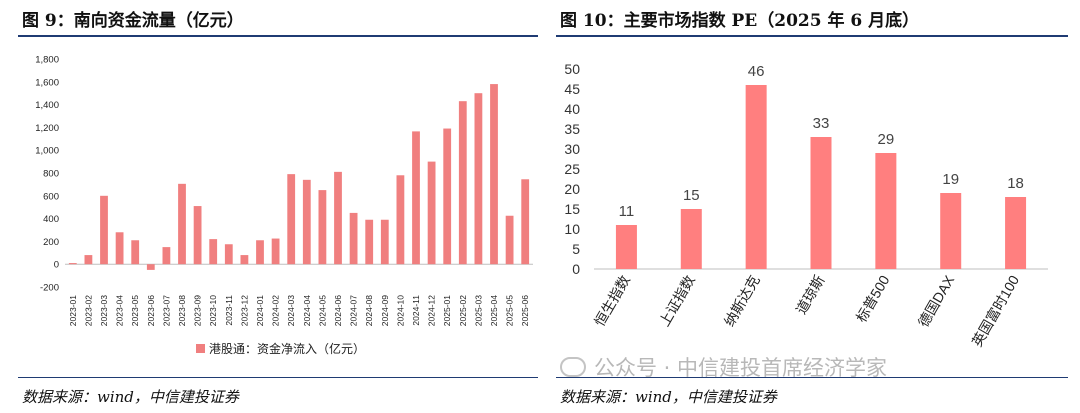 The width and height of the screenshot is (1080, 413). What do you see at coordinates (198, 310) in the screenshot?
I see `x-tick-label: 2023-09` at bounding box center [198, 310].